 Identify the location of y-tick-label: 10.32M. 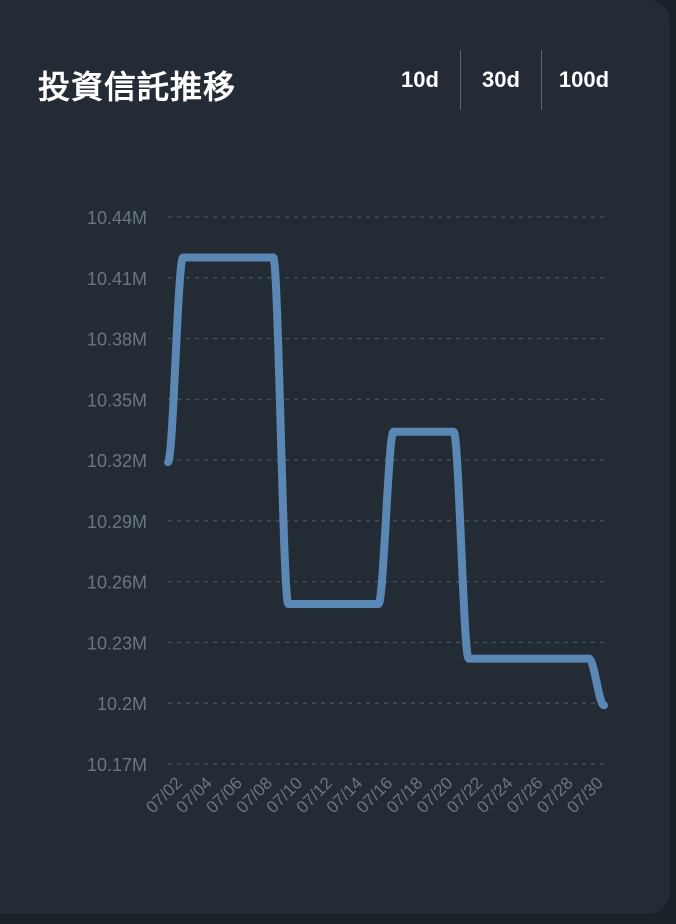
(117, 461).